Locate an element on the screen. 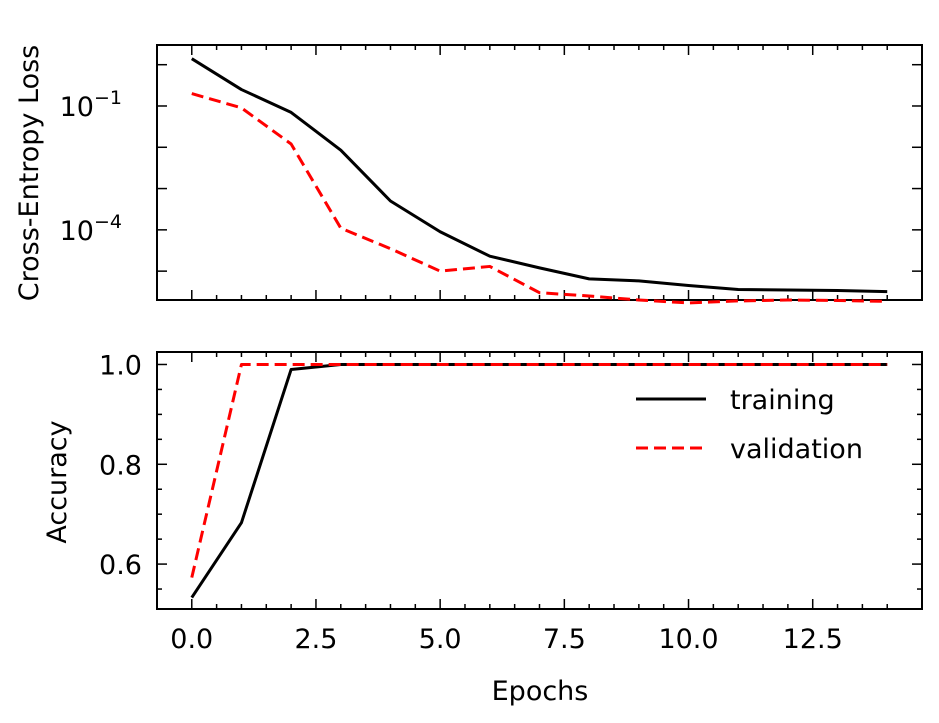 Image resolution: width=939 pixels, height=723 pixels. bottom-xtick-label: 2.5 is located at coordinates (315, 639).